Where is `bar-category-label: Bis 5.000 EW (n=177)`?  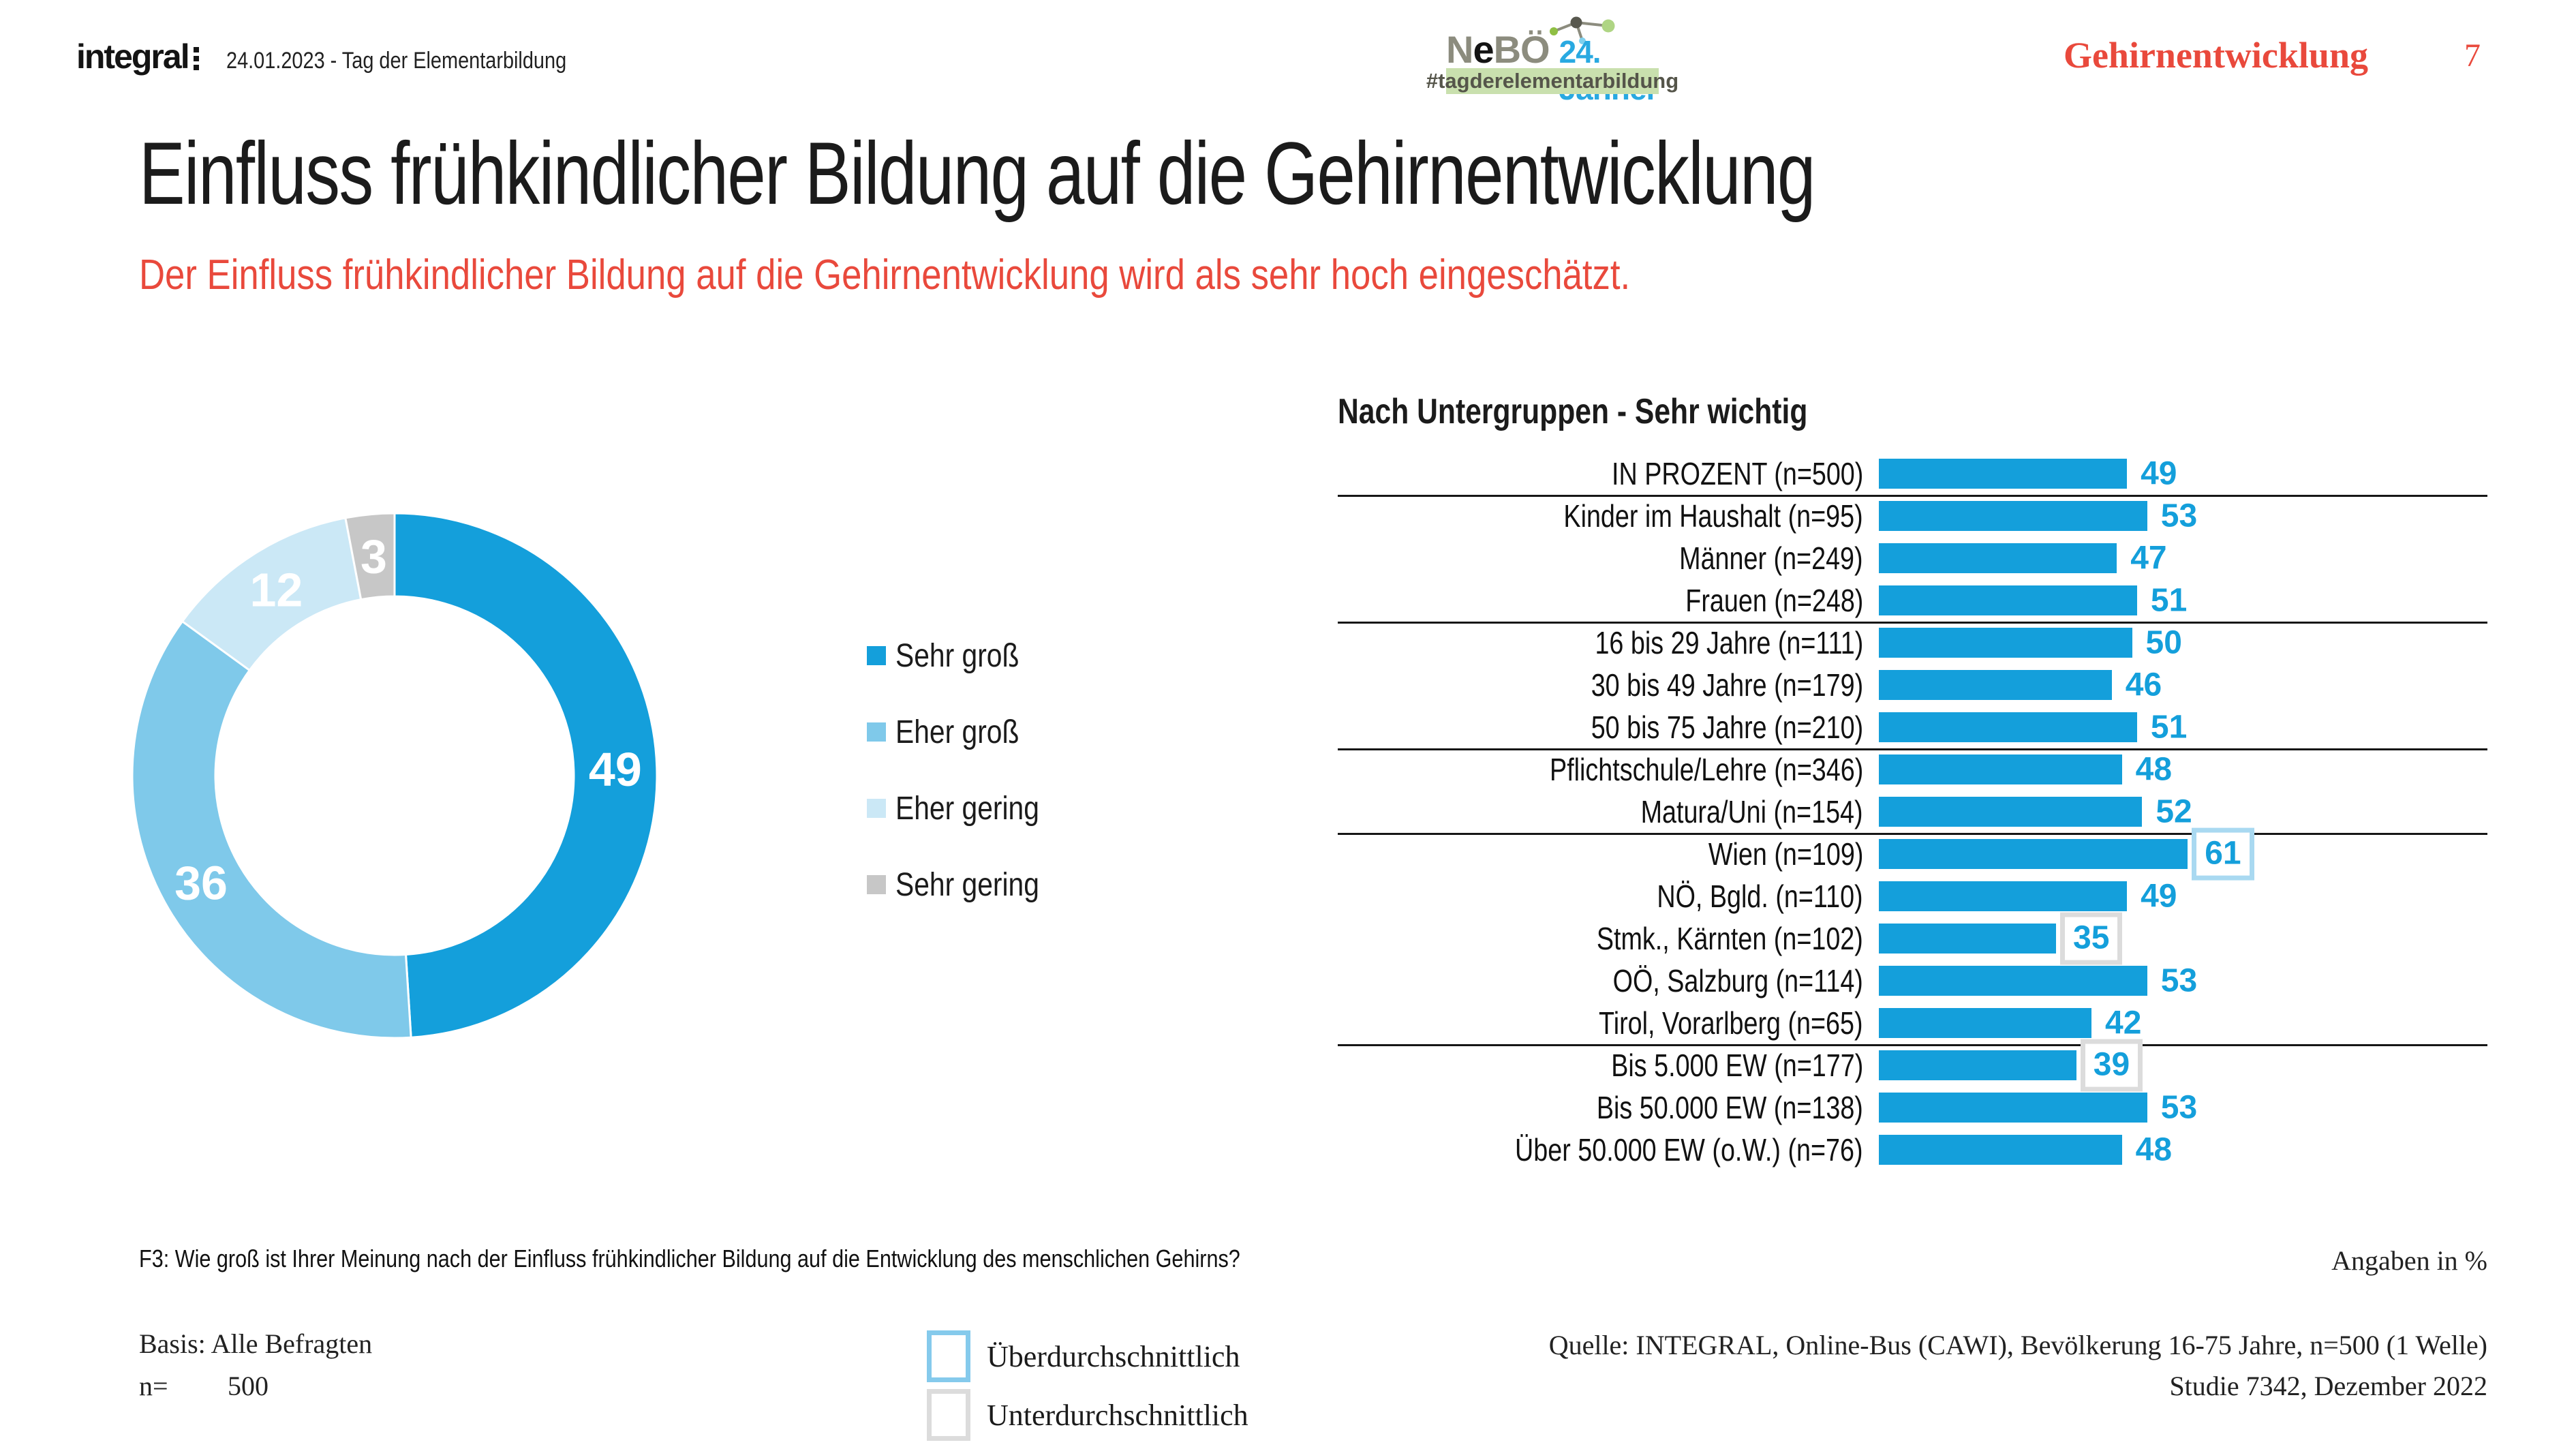 bar-category-label: Bis 5.000 EW (n=177) is located at coordinates (1736, 1065).